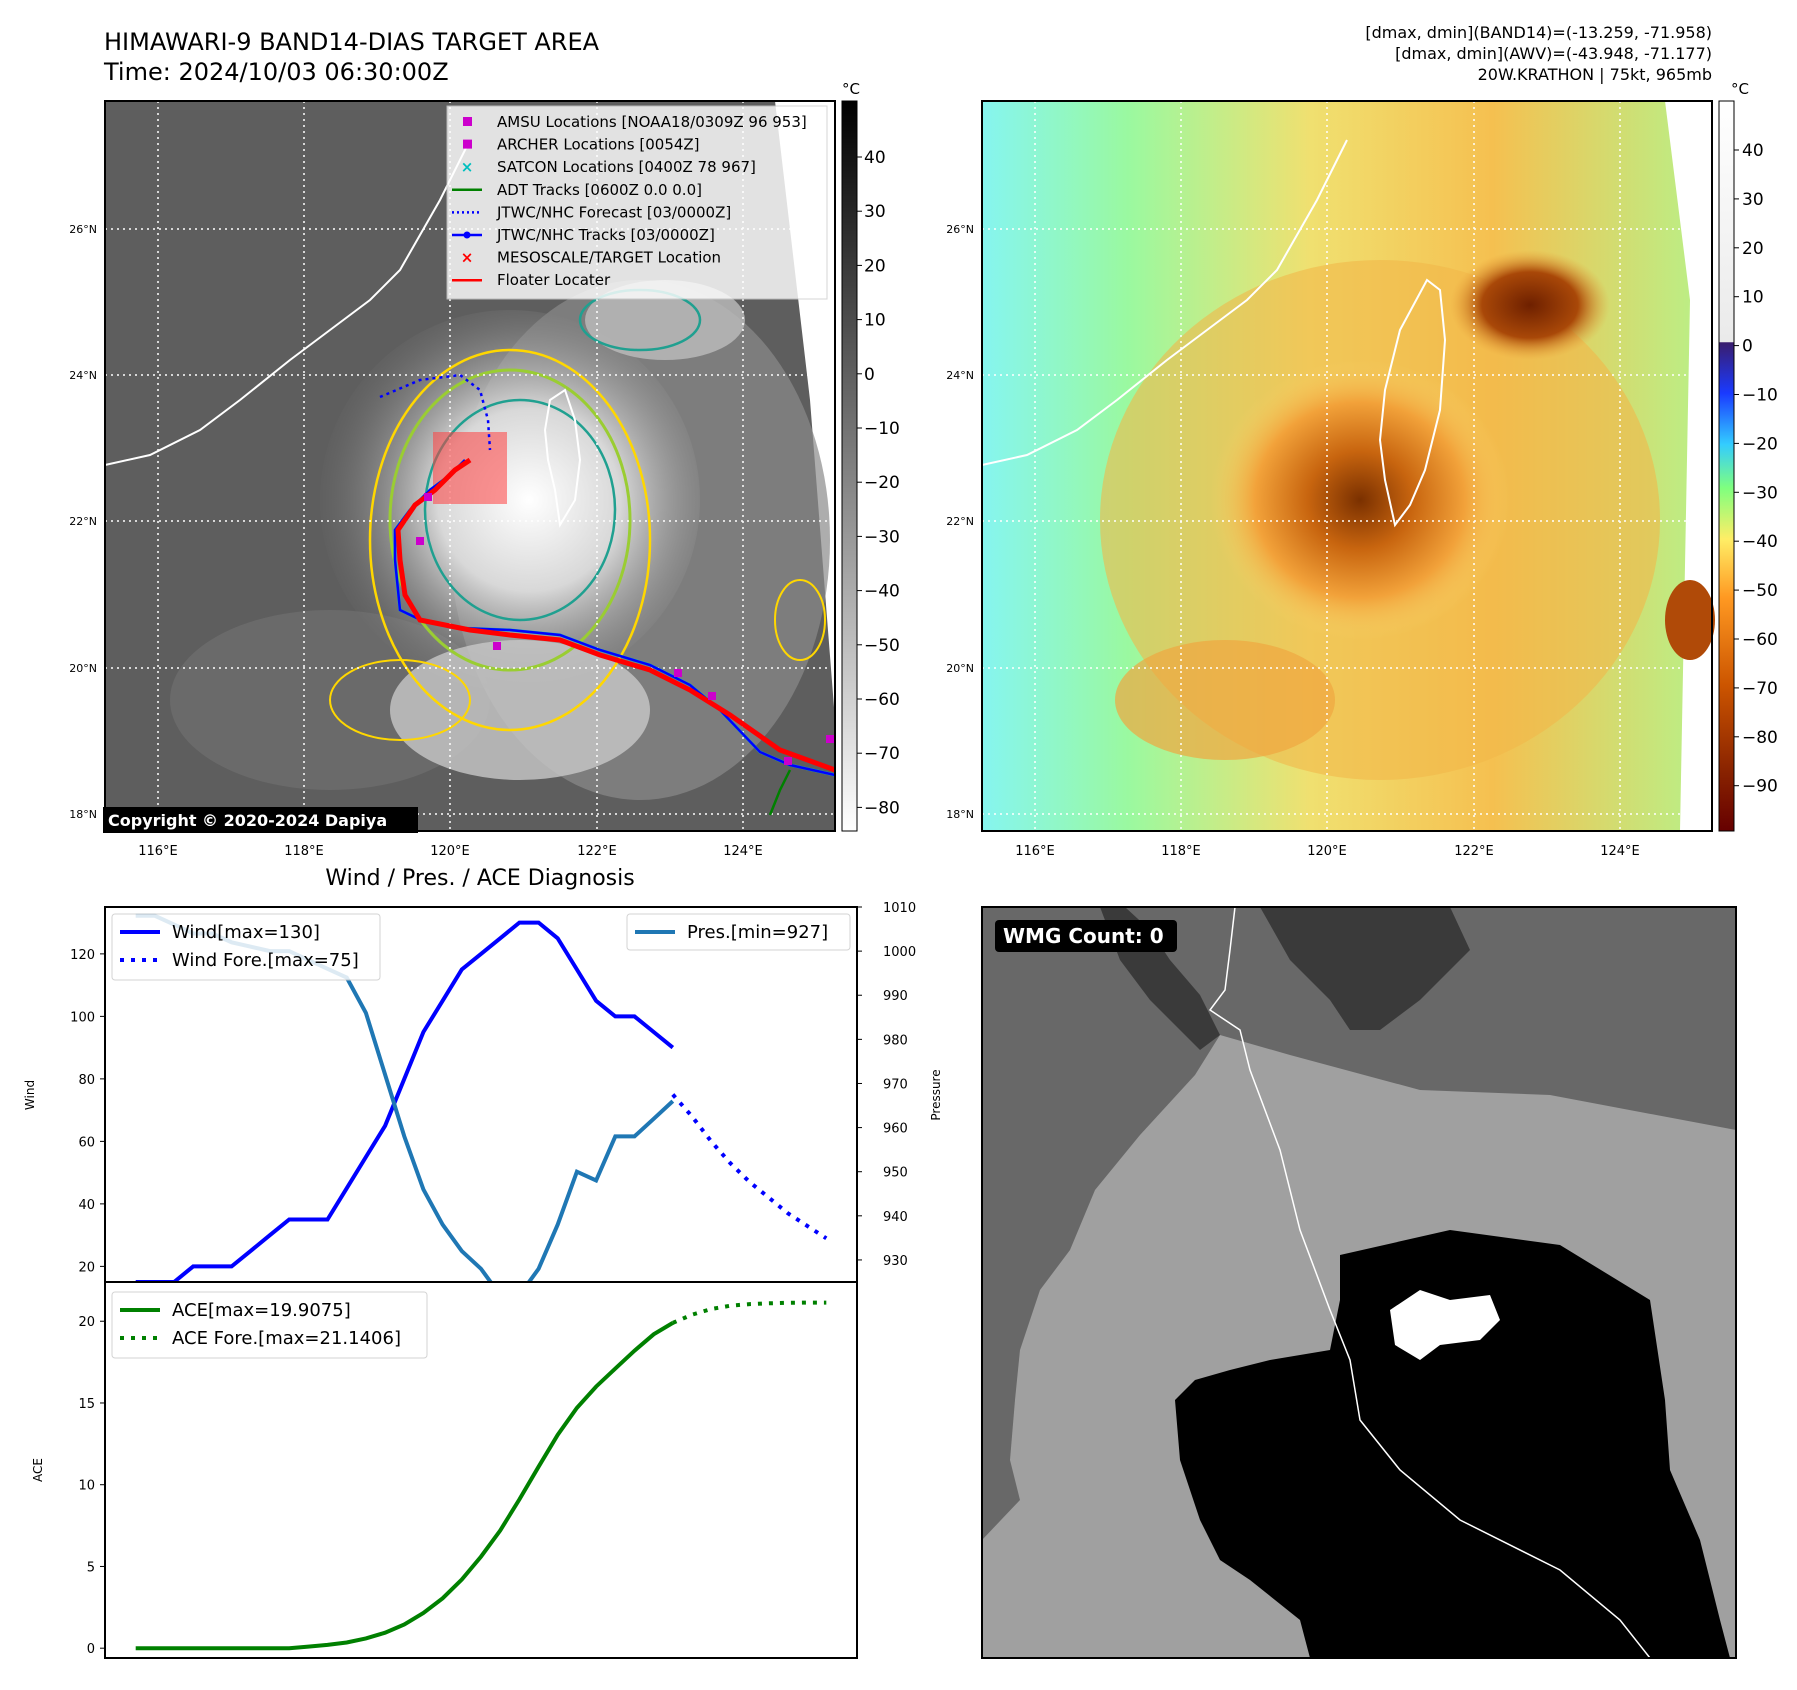 The height and width of the screenshot is (1690, 1797). What do you see at coordinates (86, 1322) in the screenshot?
I see `y-tick-label: 20` at bounding box center [86, 1322].